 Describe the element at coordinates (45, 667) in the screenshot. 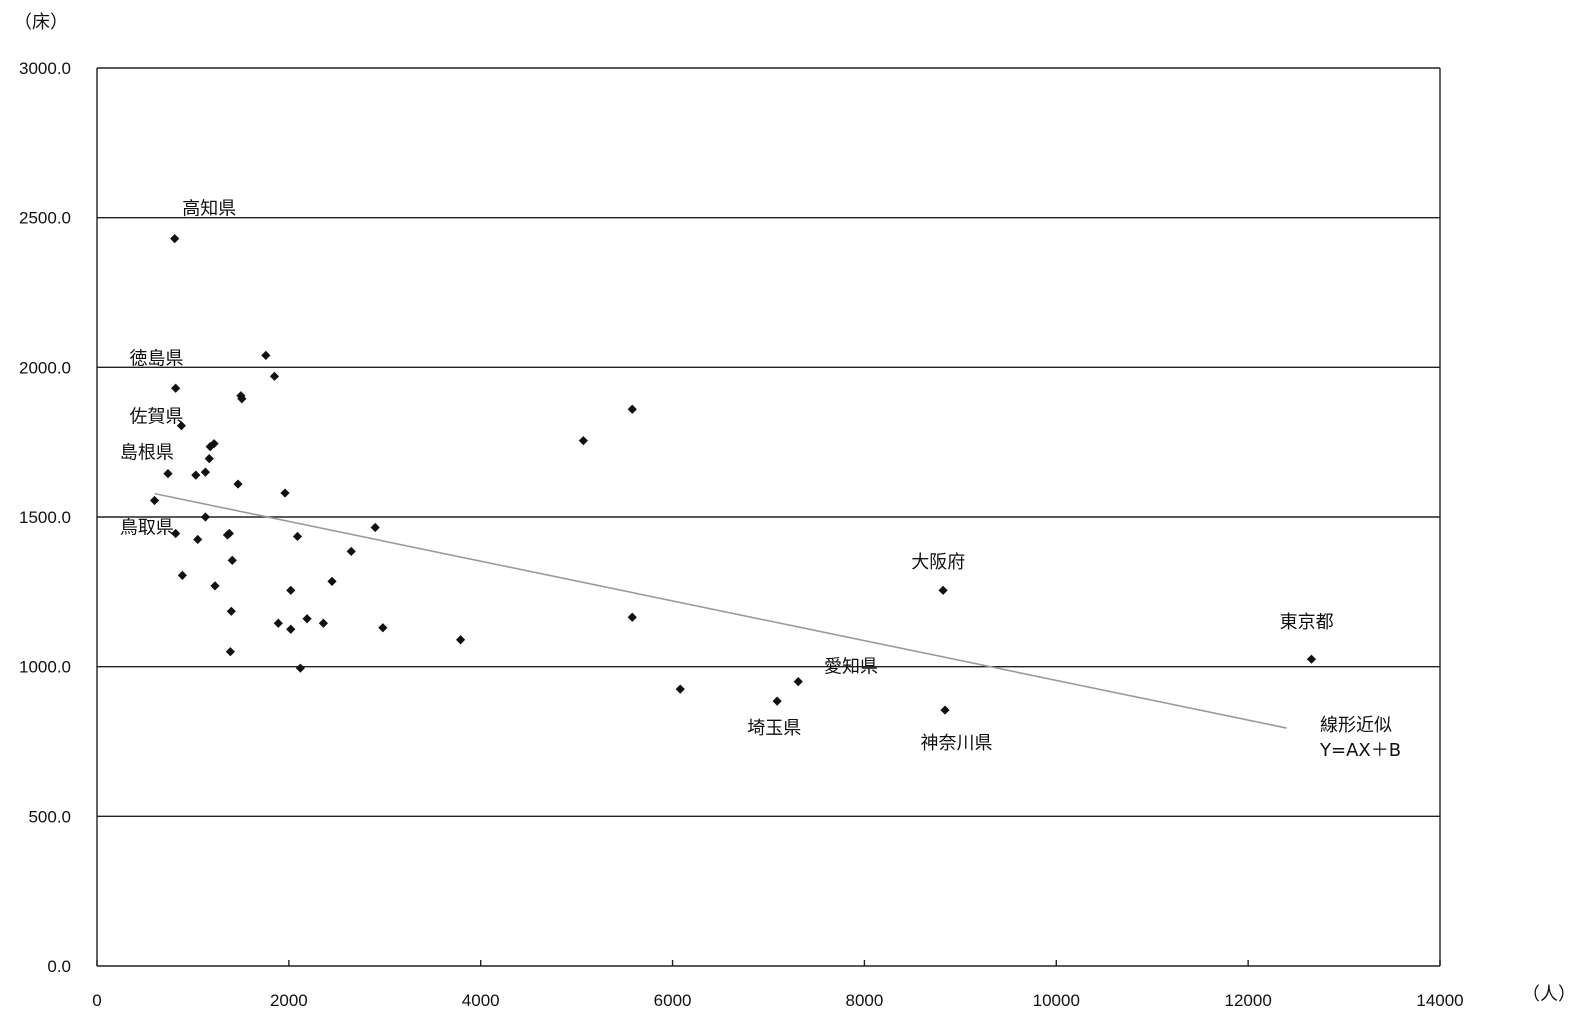

I see `y-tick-label: 1000.0` at that location.